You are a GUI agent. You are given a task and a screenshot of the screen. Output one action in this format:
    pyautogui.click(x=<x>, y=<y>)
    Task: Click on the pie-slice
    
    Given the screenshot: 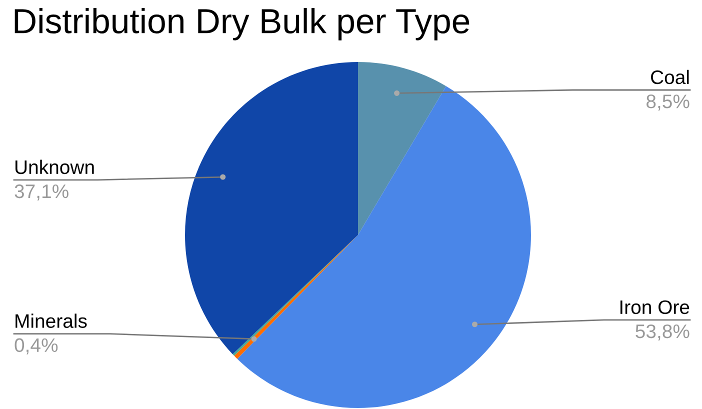 What is the action you would take?
    pyautogui.click(x=402, y=148)
    